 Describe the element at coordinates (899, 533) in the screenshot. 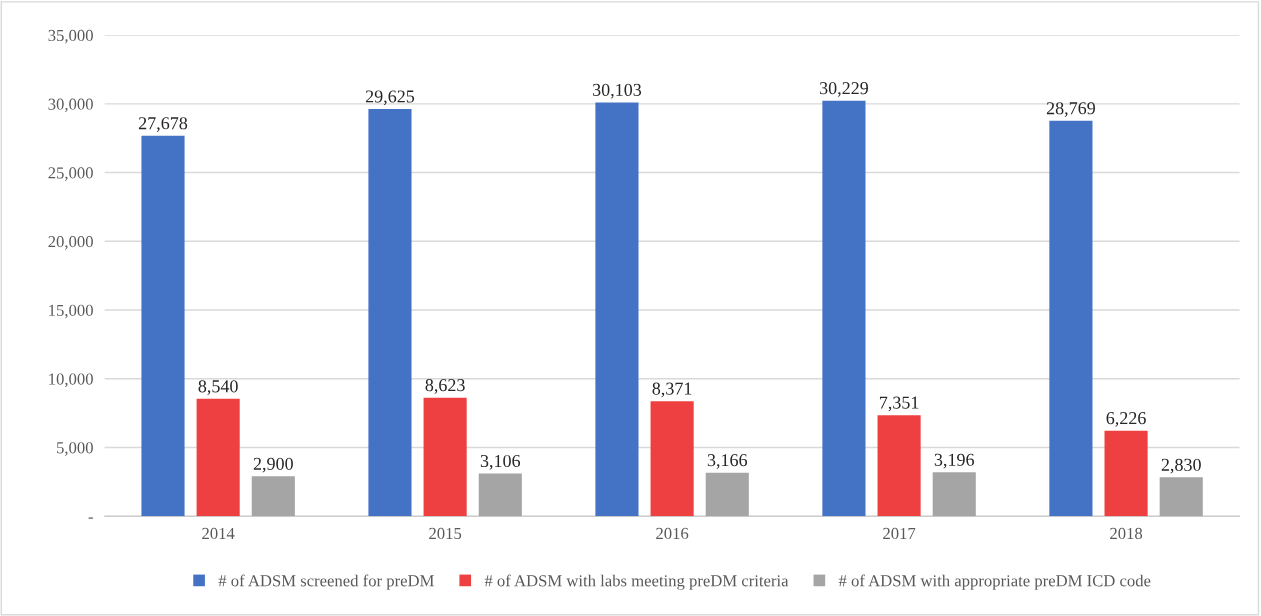

I see `x-tick-label: 2017` at that location.